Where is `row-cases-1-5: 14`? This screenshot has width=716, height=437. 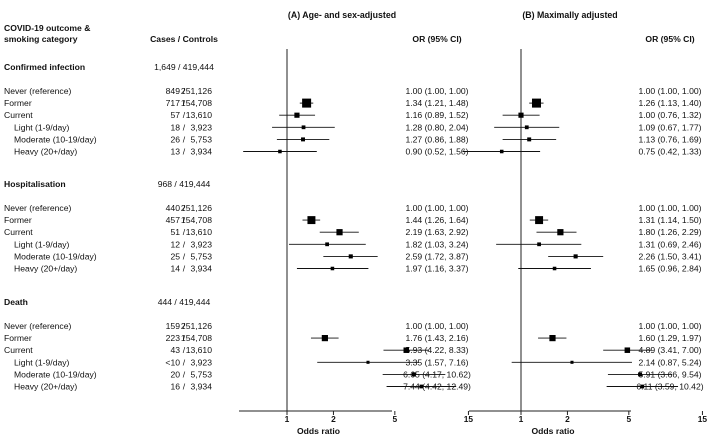
row-cases-1-5: 14 is located at coordinates (175, 269).